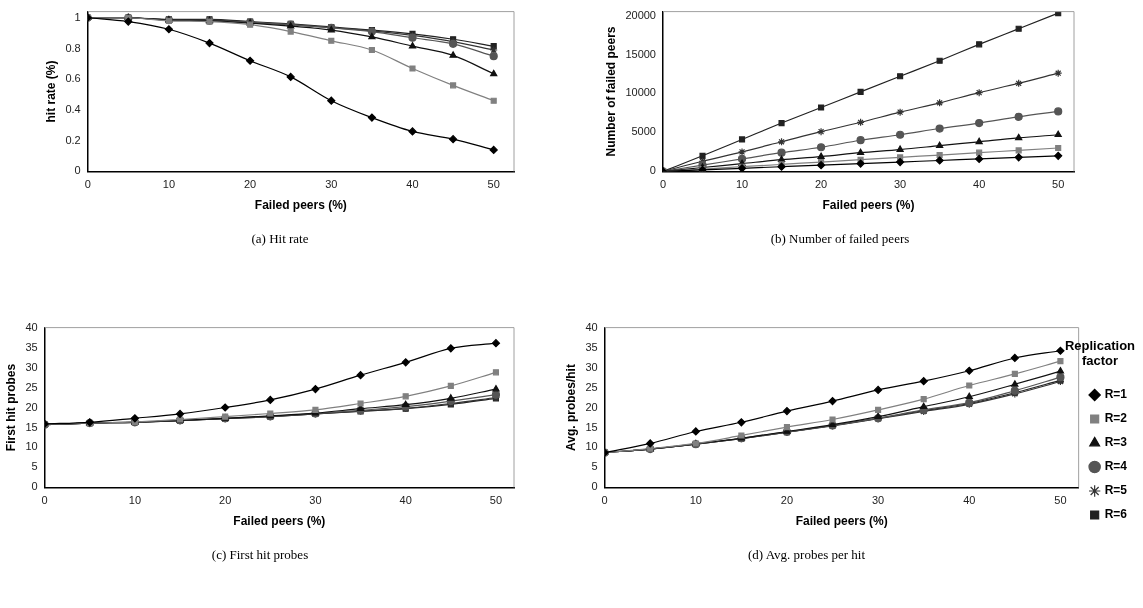  Describe the element at coordinates (806, 555) in the screenshot. I see `text: (d) Avg. probes per hit` at that location.